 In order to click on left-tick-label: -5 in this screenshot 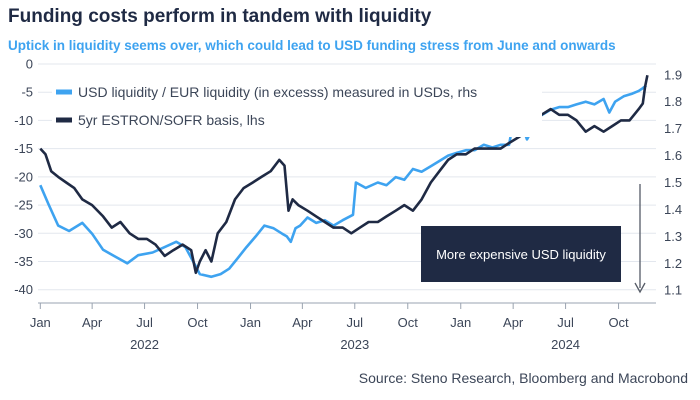, I will do `click(27, 92)`.